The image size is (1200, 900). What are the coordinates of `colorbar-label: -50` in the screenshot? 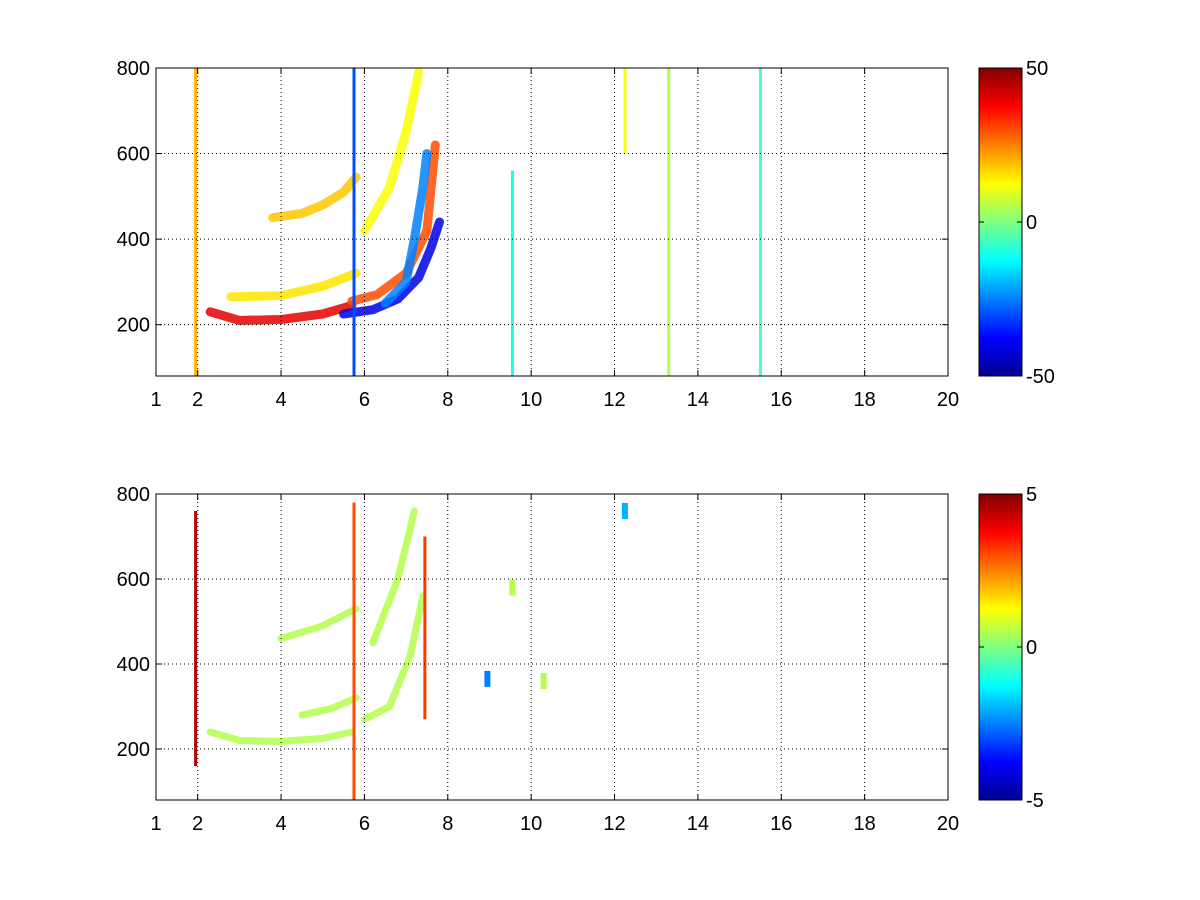 It's located at (1040, 377).